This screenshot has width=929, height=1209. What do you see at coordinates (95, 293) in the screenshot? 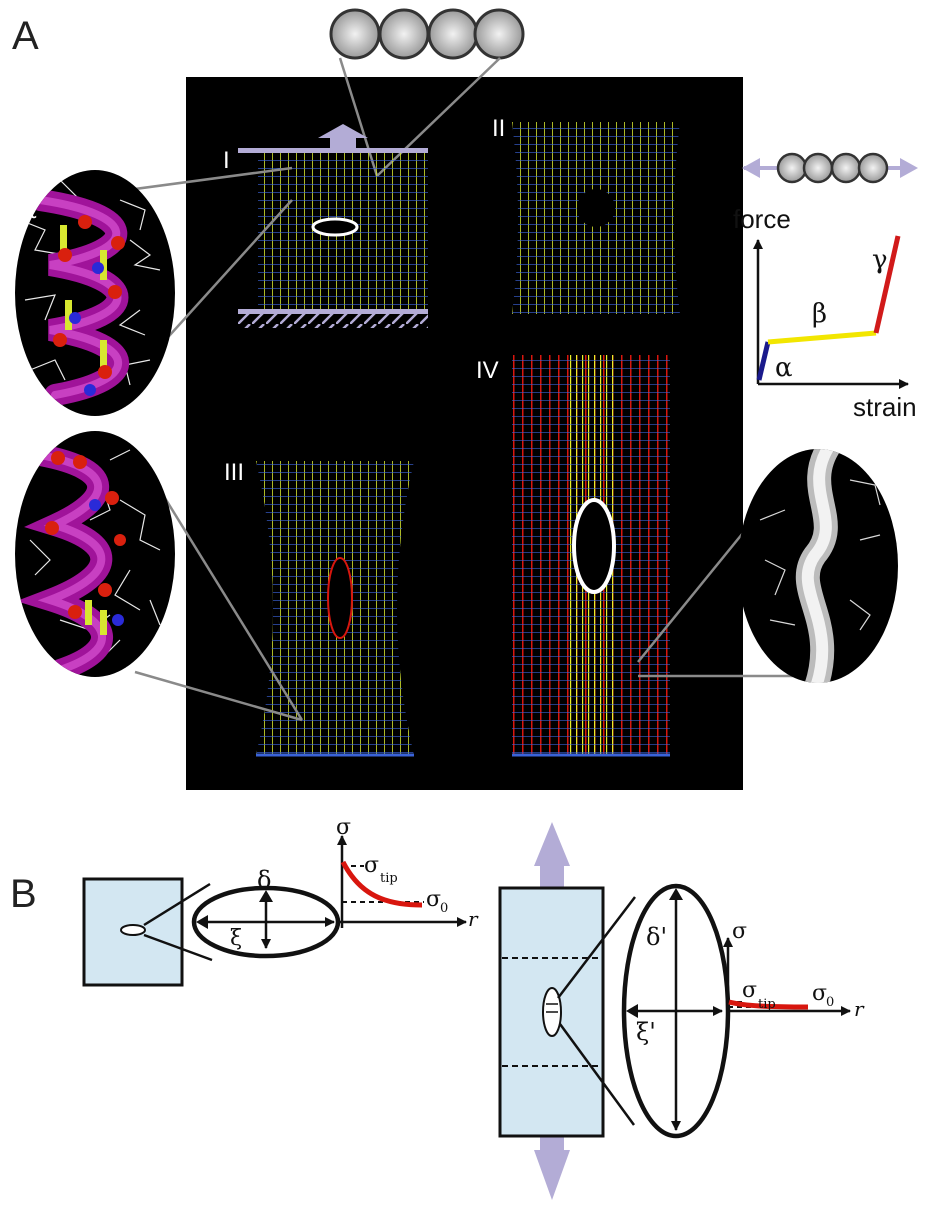
I see `alpha-helix-image: α` at bounding box center [95, 293].